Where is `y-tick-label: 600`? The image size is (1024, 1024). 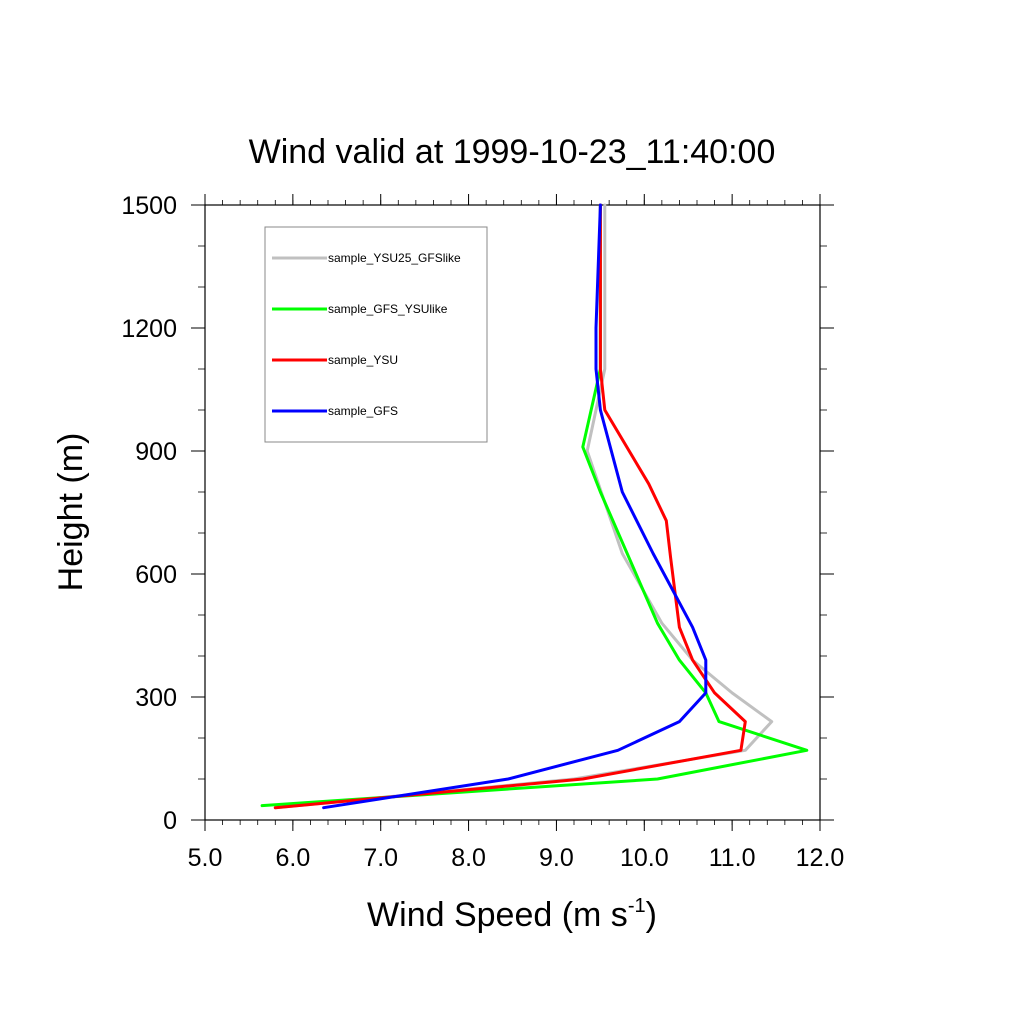
y-tick-label: 600 is located at coordinates (156, 575).